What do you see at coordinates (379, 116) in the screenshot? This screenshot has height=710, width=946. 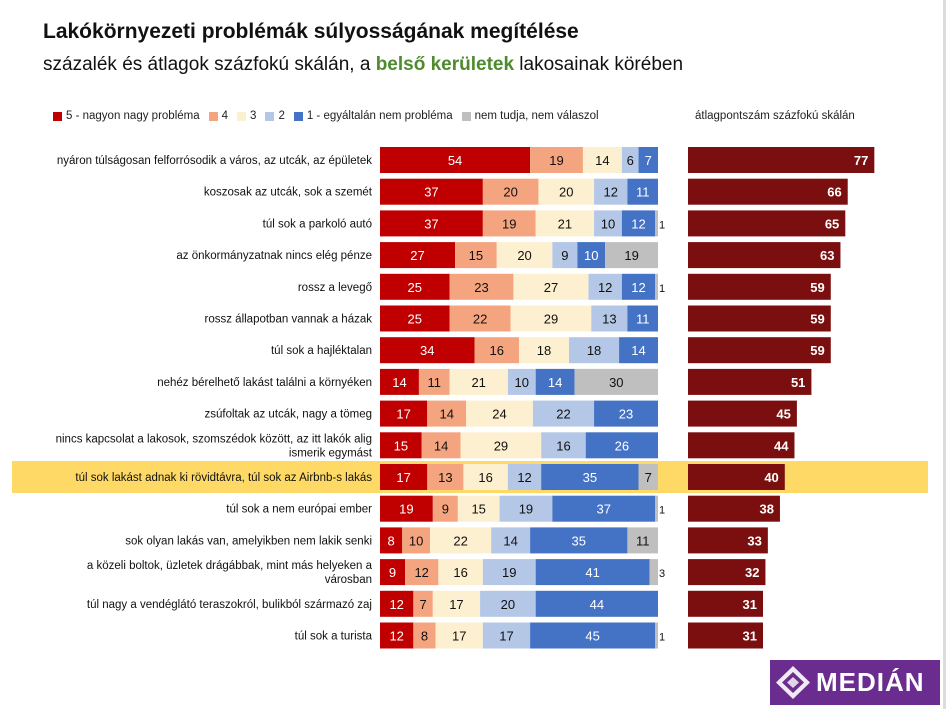 I see `legend-label: 1 - egyáltalán nem probléma` at bounding box center [379, 116].